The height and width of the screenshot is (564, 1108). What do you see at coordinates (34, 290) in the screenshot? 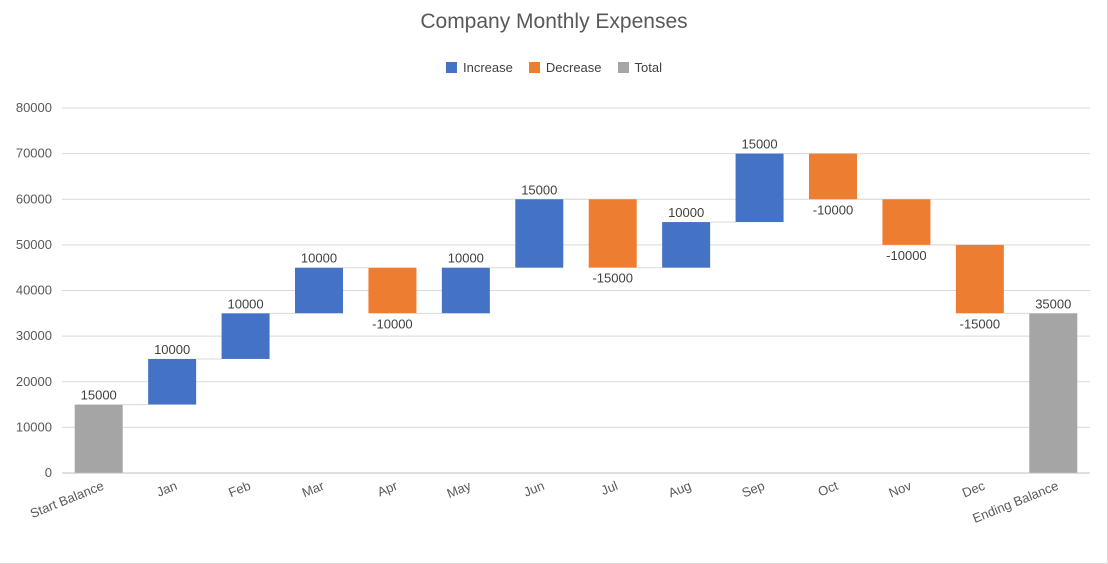
I see `y-tick-label: 40000` at bounding box center [34, 290].